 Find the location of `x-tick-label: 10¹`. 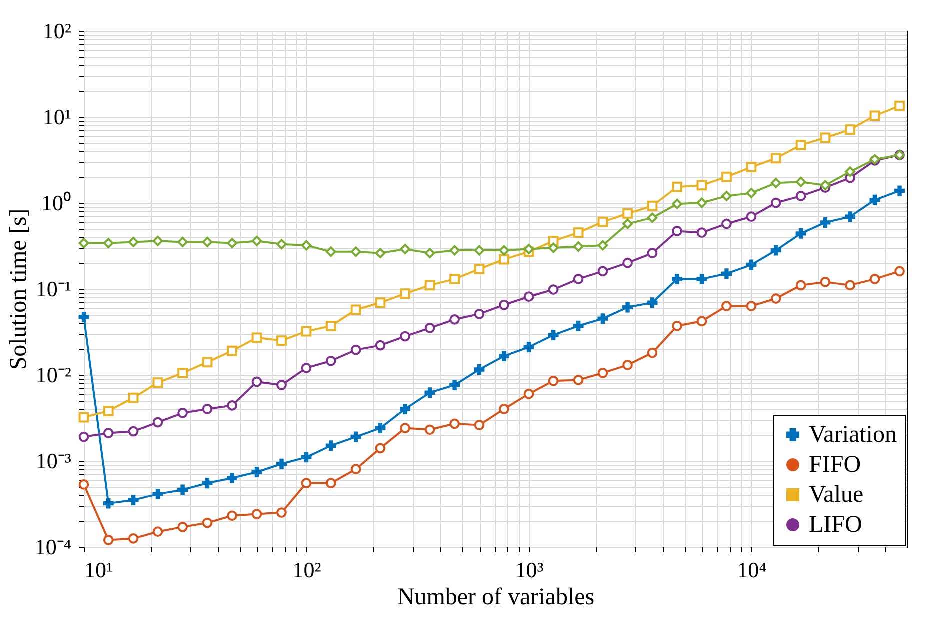

x-tick-label: 10¹ is located at coordinates (99, 570).